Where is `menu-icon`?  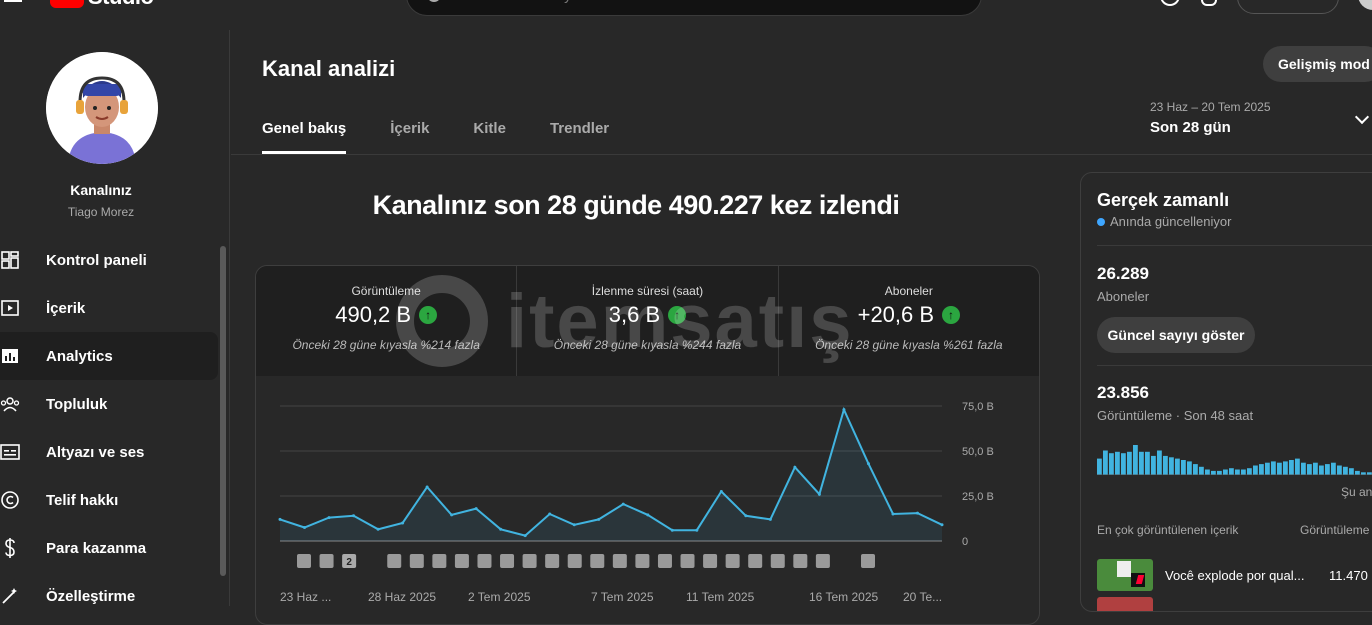 menu-icon is located at coordinates (13, 4).